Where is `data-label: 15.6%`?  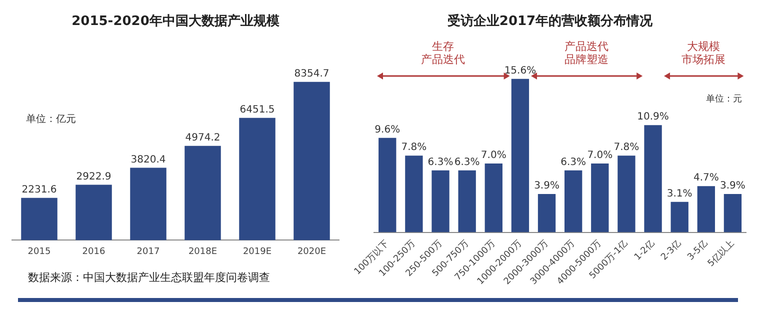 data-label: 15.6% is located at coordinates (520, 70).